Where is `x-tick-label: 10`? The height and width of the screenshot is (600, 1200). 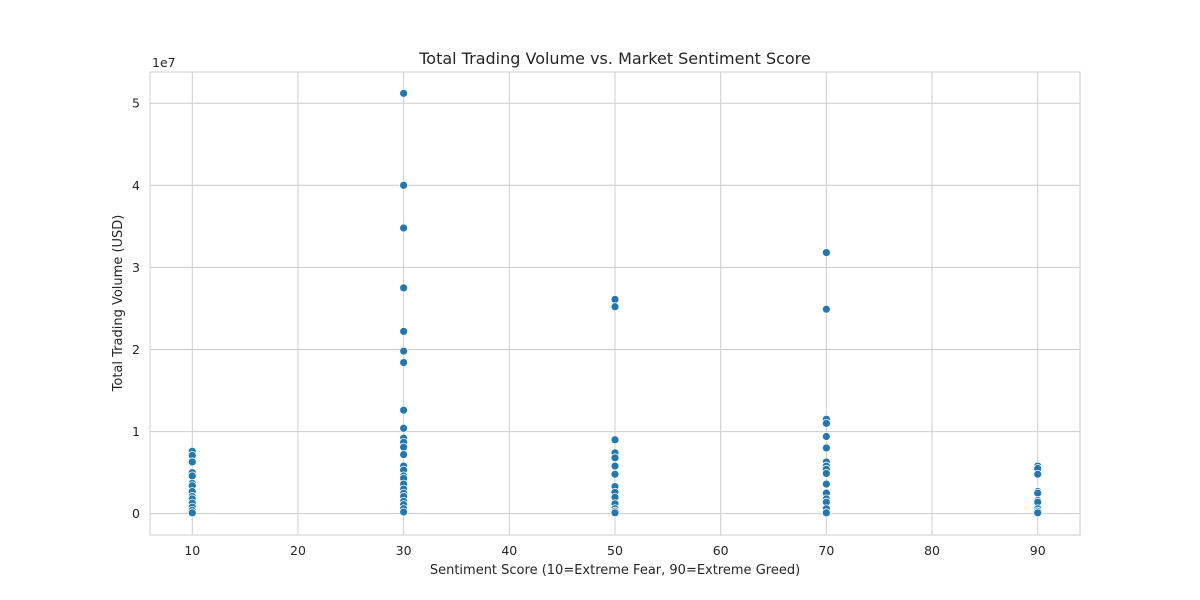 x-tick-label: 10 is located at coordinates (192, 550).